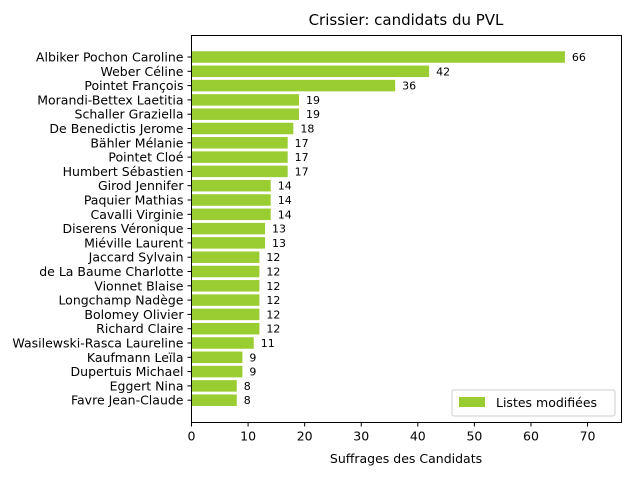  Describe the element at coordinates (110, 57) in the screenshot. I see `y-tick-label: Albiker Pochon Caroline` at that location.